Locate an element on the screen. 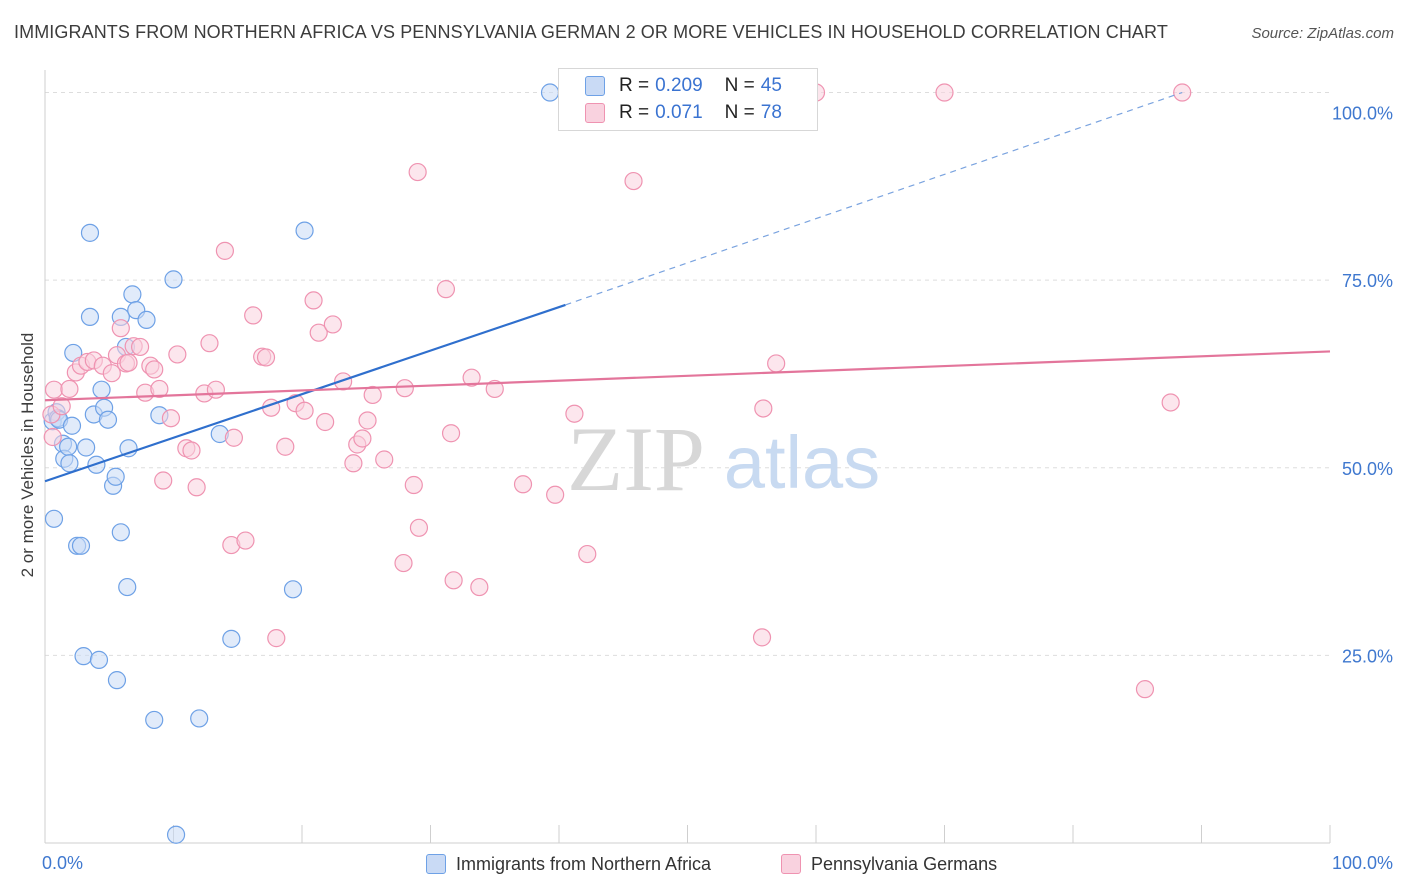 The height and width of the screenshot is (892, 1406). legend-swatch-pink is located at coordinates (595, 113).